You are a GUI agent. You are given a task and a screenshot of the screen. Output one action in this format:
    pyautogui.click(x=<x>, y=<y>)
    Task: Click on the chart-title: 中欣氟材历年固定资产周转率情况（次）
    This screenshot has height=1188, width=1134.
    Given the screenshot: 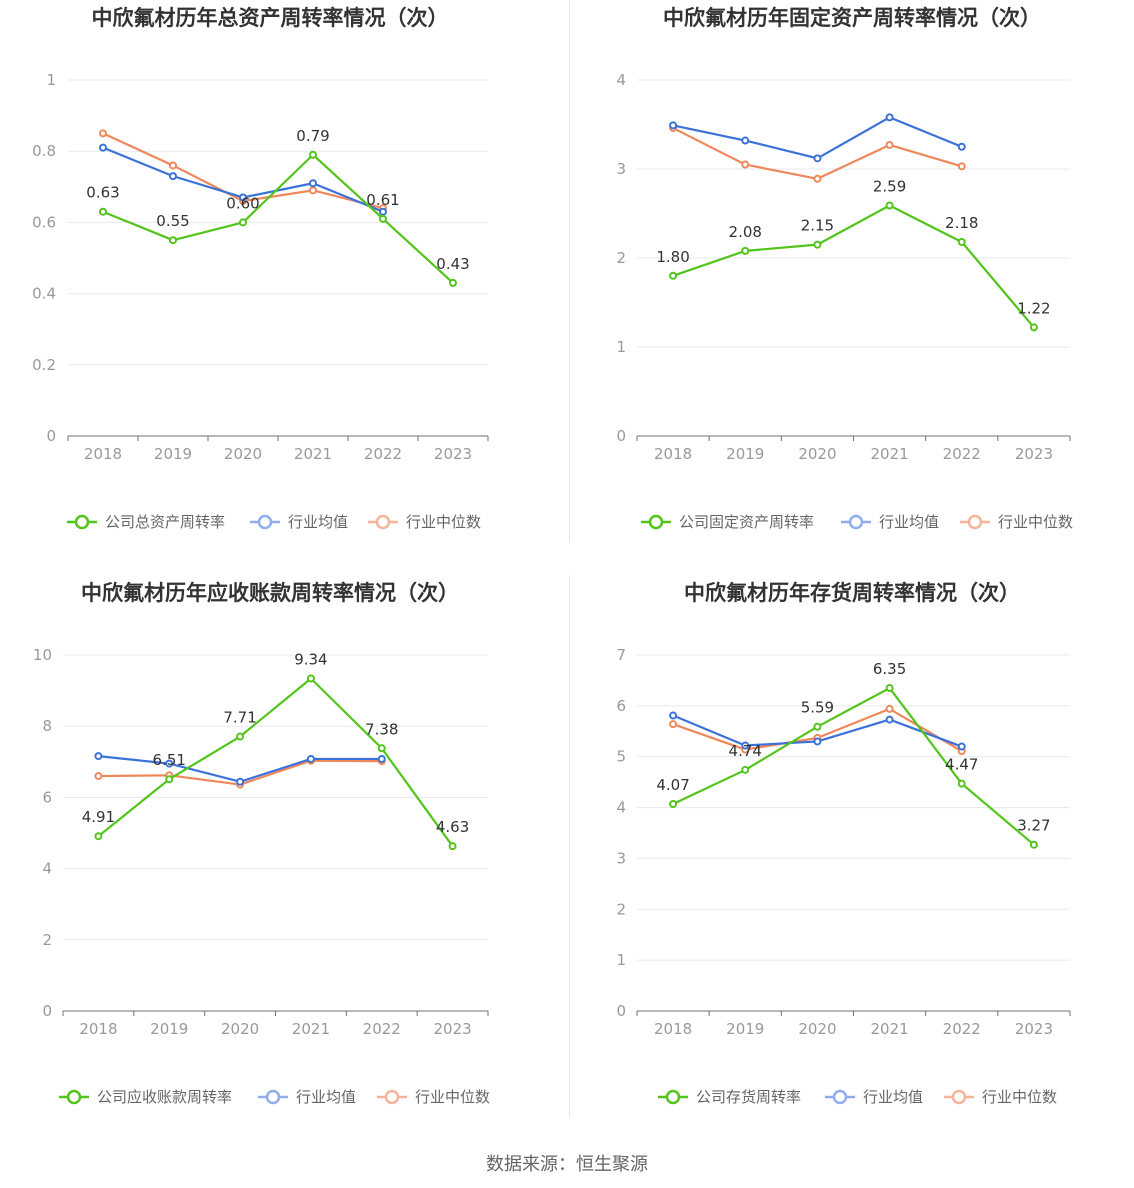 What is the action you would take?
    pyautogui.click(x=852, y=18)
    